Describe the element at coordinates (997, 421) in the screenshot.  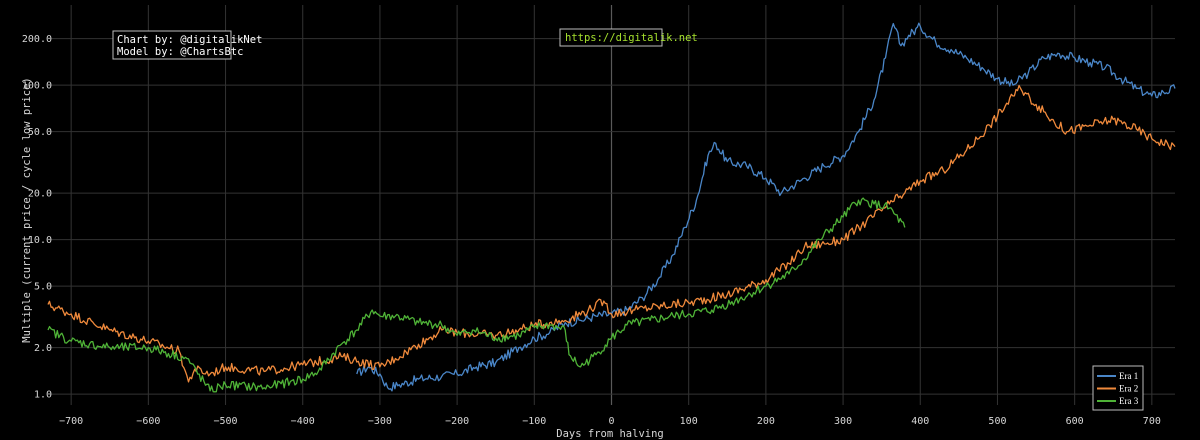
I see `x-tick-label: 500` at that location.